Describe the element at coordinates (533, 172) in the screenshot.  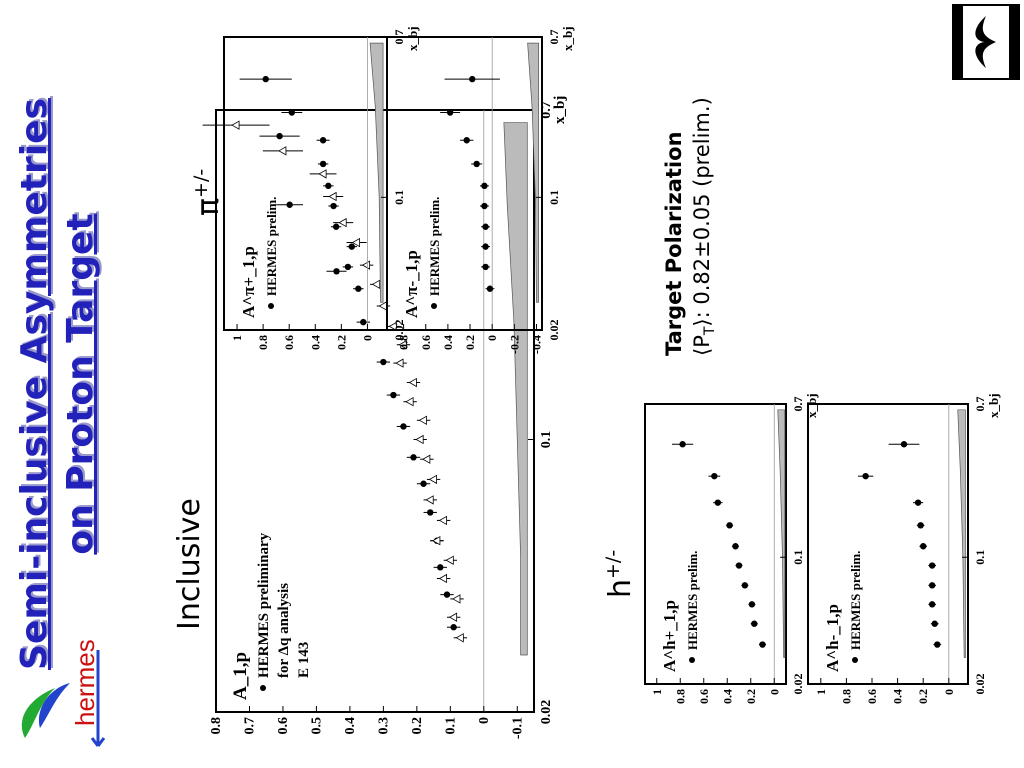
I see `systematic-band-pi-minus` at that location.